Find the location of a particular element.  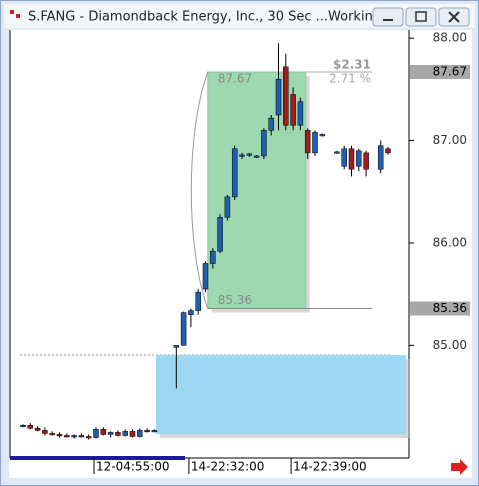

maximize-icon is located at coordinates (421, 16).